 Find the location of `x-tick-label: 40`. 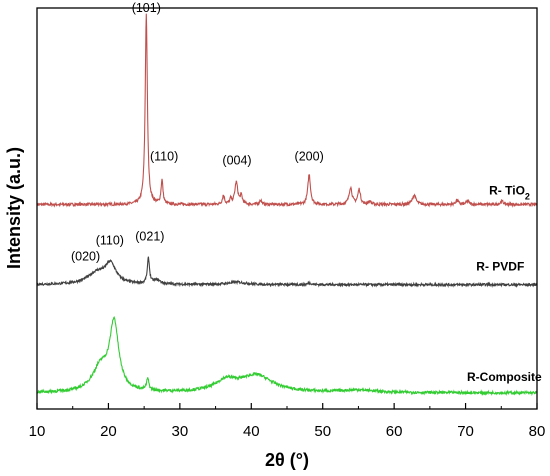

x-tick-label: 40 is located at coordinates (251, 431).